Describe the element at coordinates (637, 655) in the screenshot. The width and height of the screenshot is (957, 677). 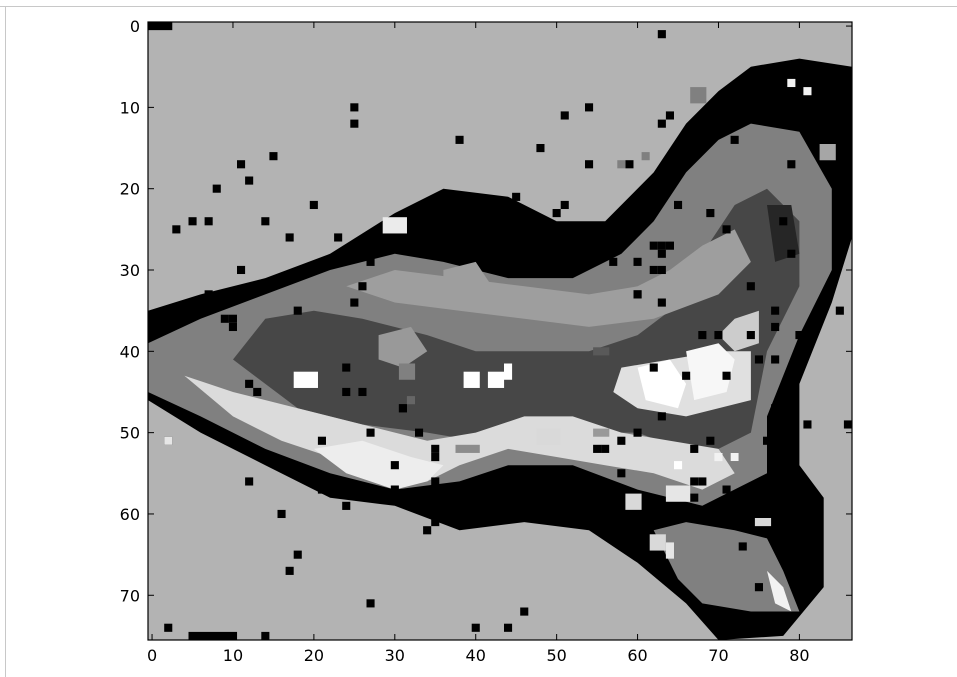
I see `x-tick-label: 60` at that location.